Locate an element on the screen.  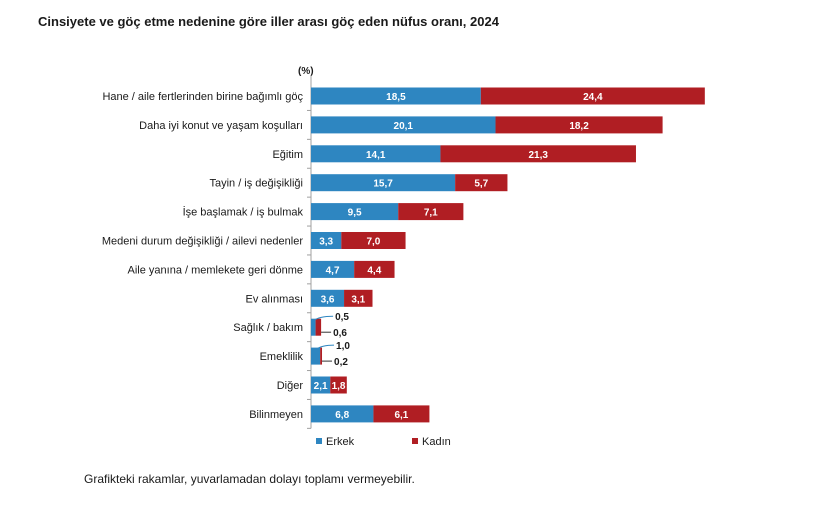
data-label-kadin: 5,7 is located at coordinates (481, 184).